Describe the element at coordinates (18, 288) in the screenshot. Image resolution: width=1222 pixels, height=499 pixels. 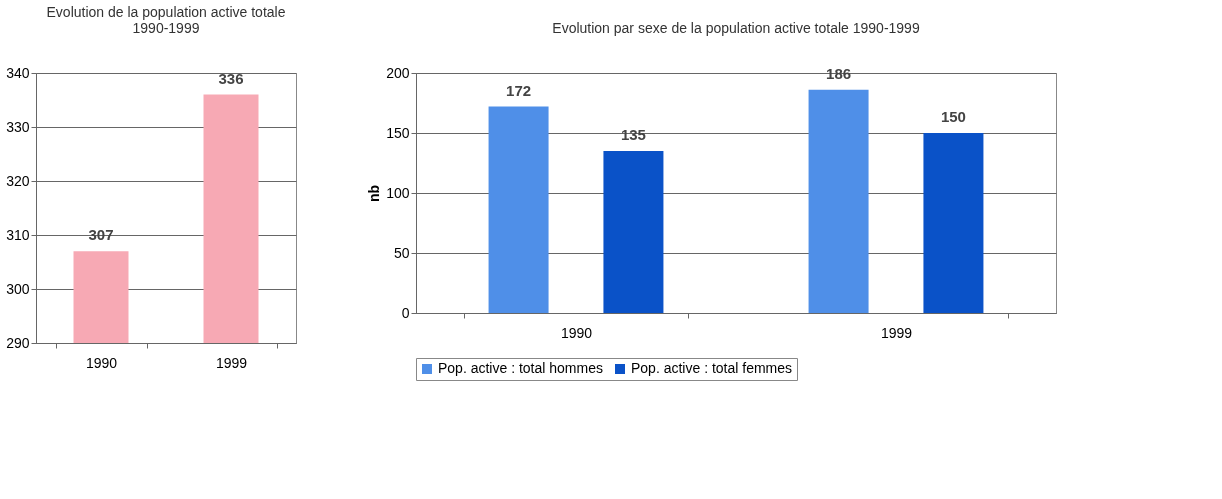
I see `y-tick-label: 300` at that location.